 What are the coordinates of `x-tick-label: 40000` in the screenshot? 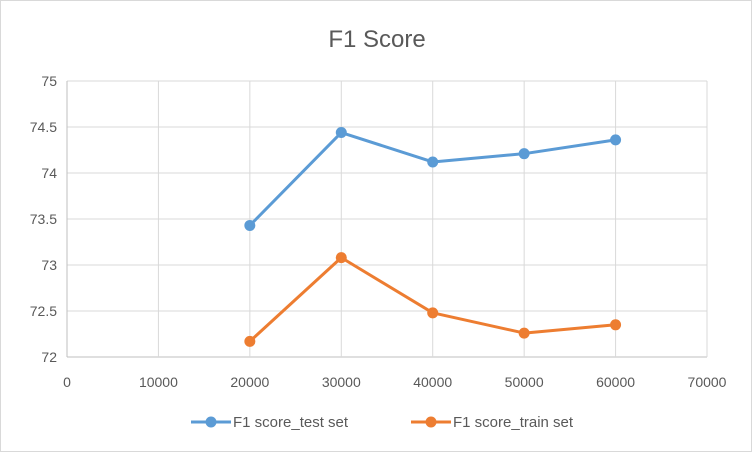 It's located at (432, 382).